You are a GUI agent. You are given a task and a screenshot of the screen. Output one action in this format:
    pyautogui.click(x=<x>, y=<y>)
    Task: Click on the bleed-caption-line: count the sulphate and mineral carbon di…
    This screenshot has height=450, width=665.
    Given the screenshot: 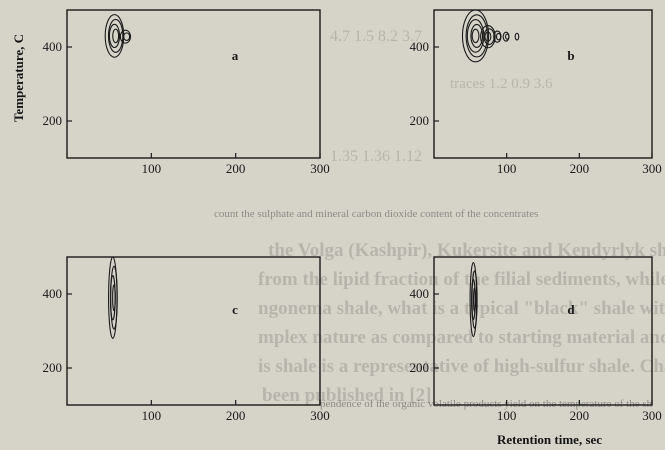 What is the action you would take?
    pyautogui.click(x=376, y=214)
    